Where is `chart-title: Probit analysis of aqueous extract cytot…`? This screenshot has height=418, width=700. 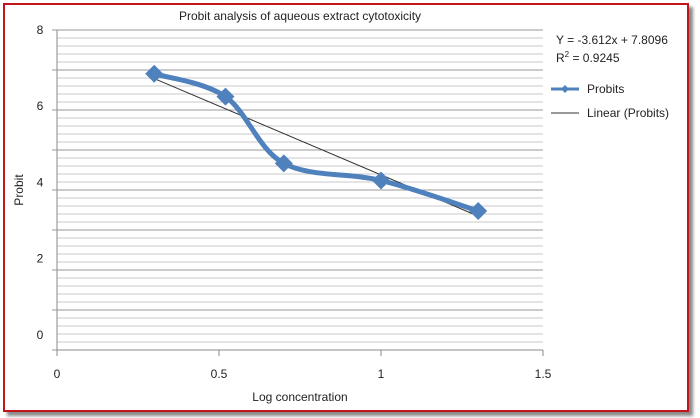 chart-title: Probit analysis of aqueous extract cytot… is located at coordinates (300, 16).